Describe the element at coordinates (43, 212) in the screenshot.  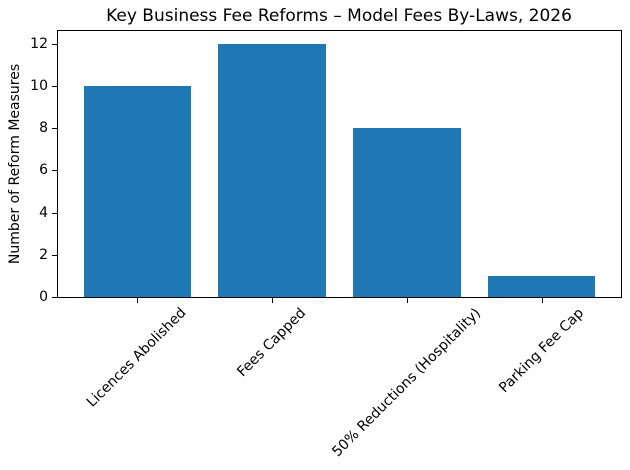
I see `y-tick-label: 4` at that location.